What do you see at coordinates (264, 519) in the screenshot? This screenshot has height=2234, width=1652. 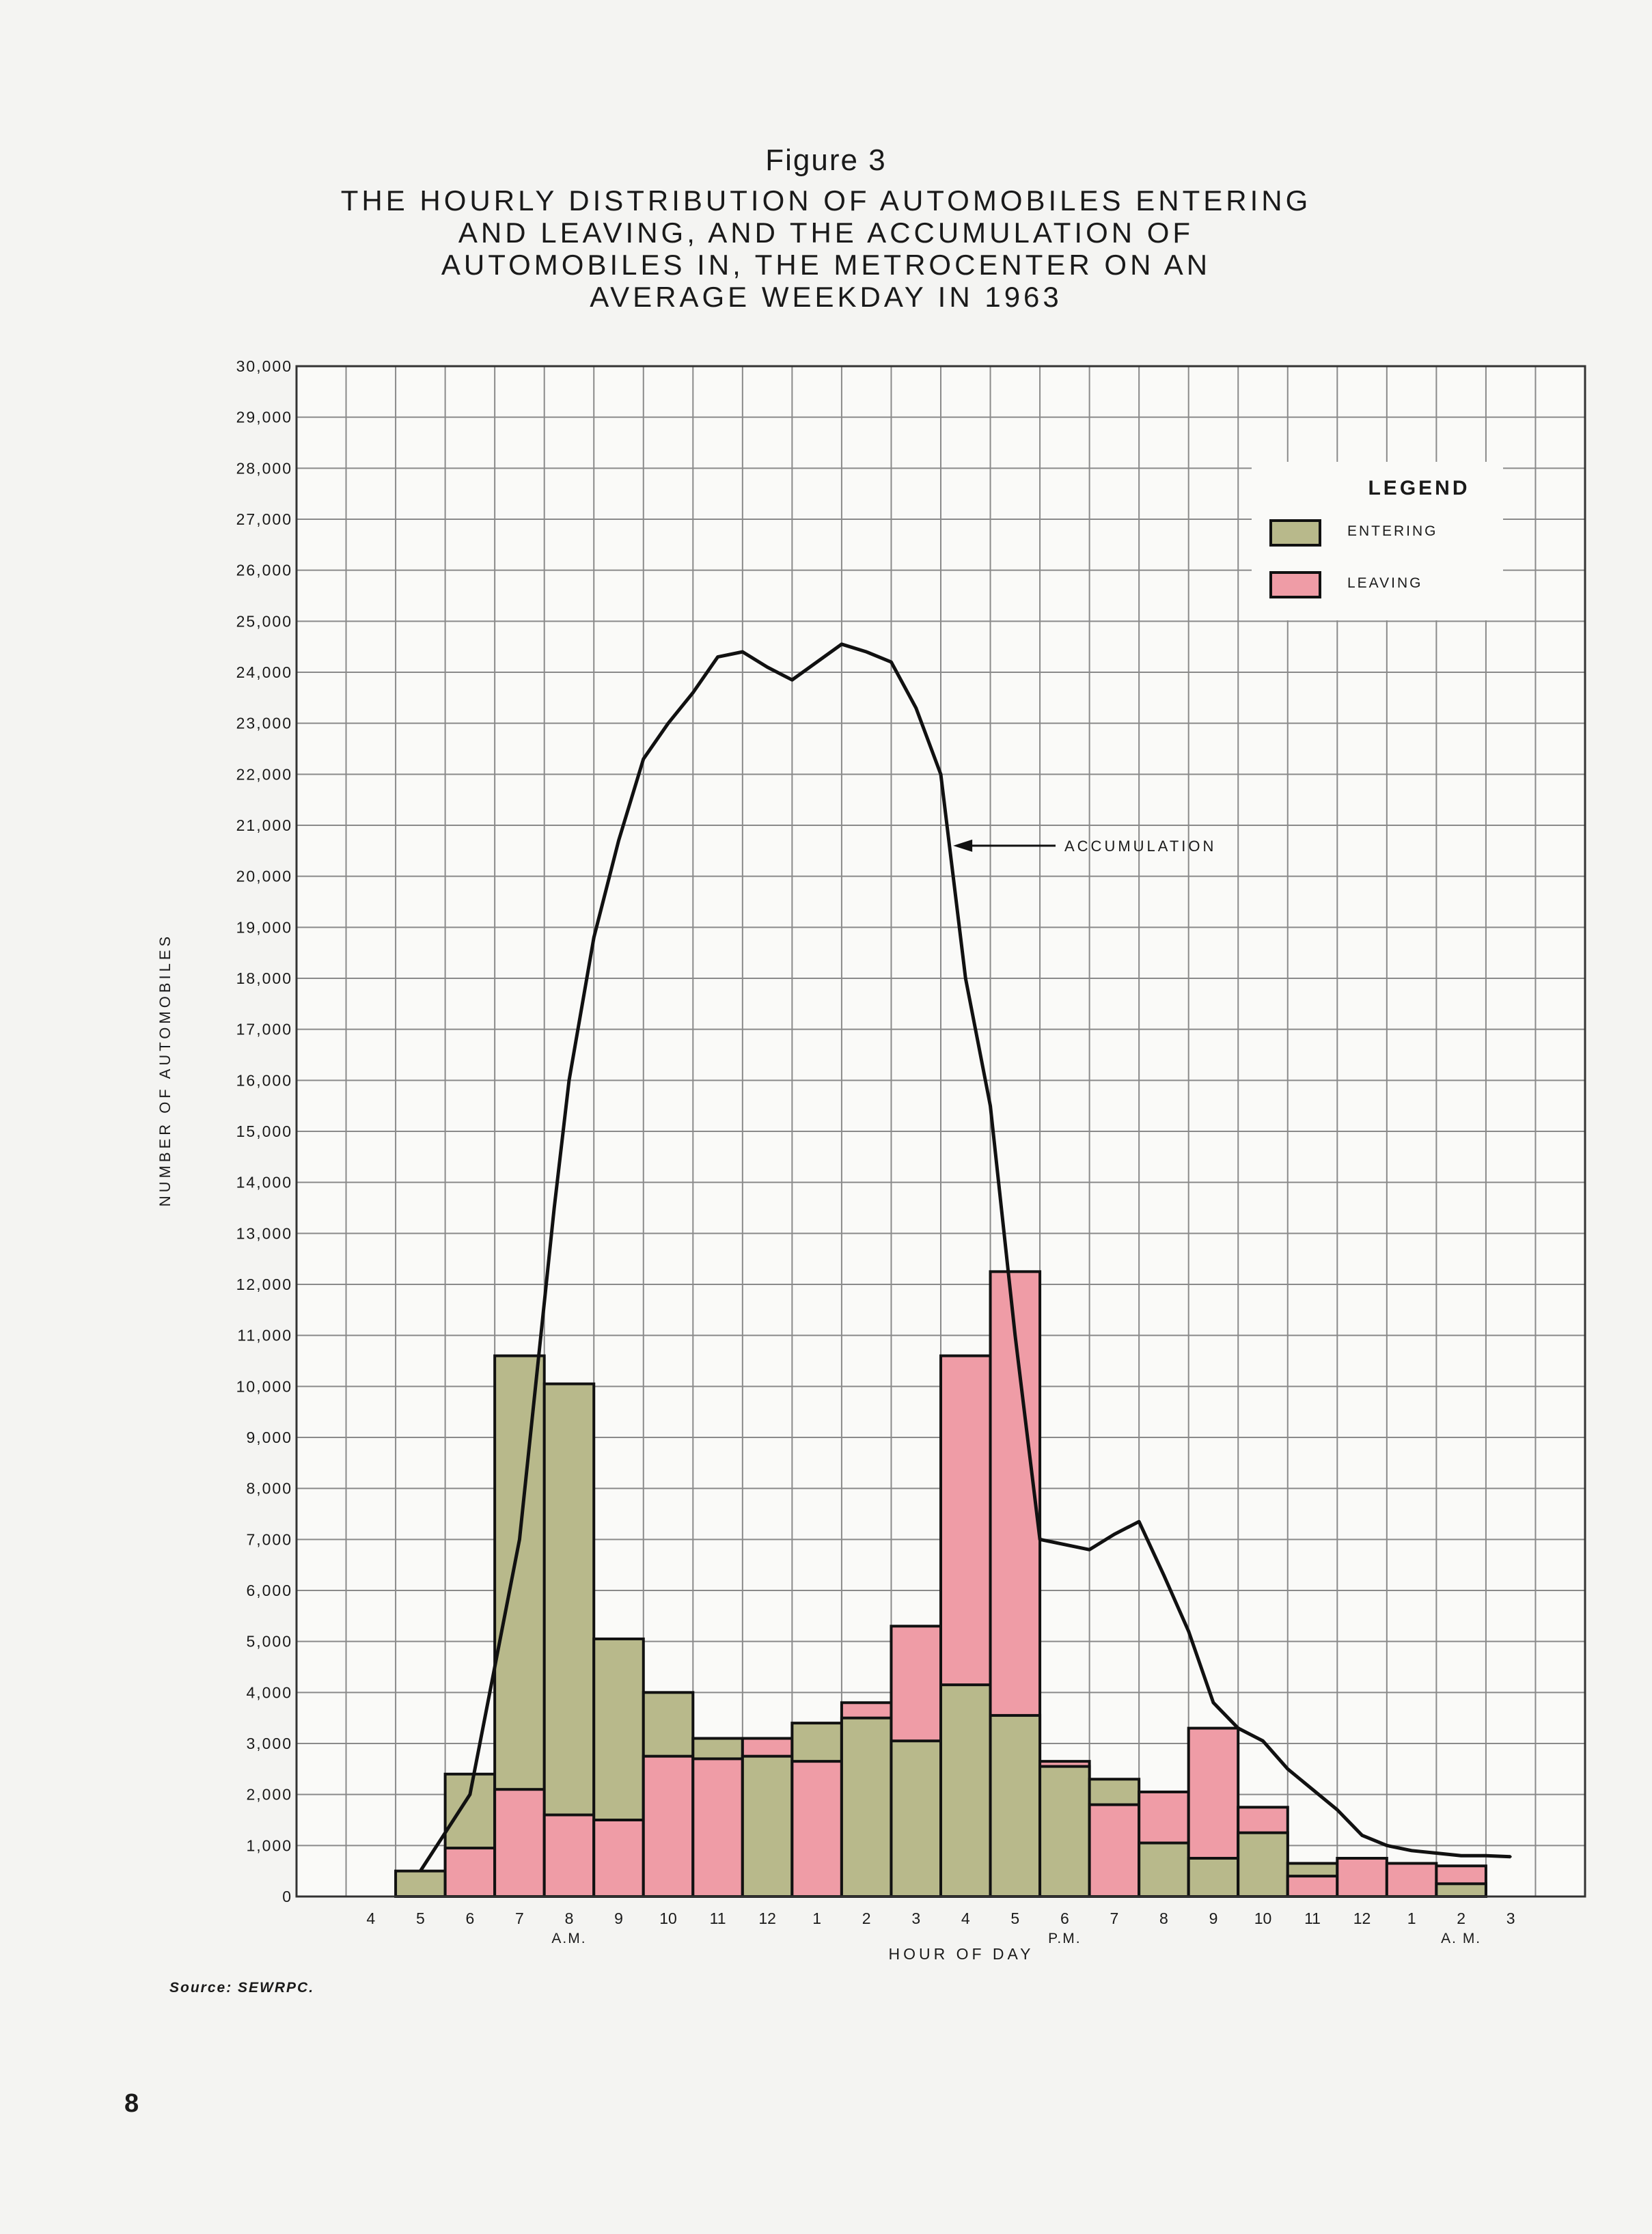 I see `y-tick-label: 27,000` at bounding box center [264, 519].